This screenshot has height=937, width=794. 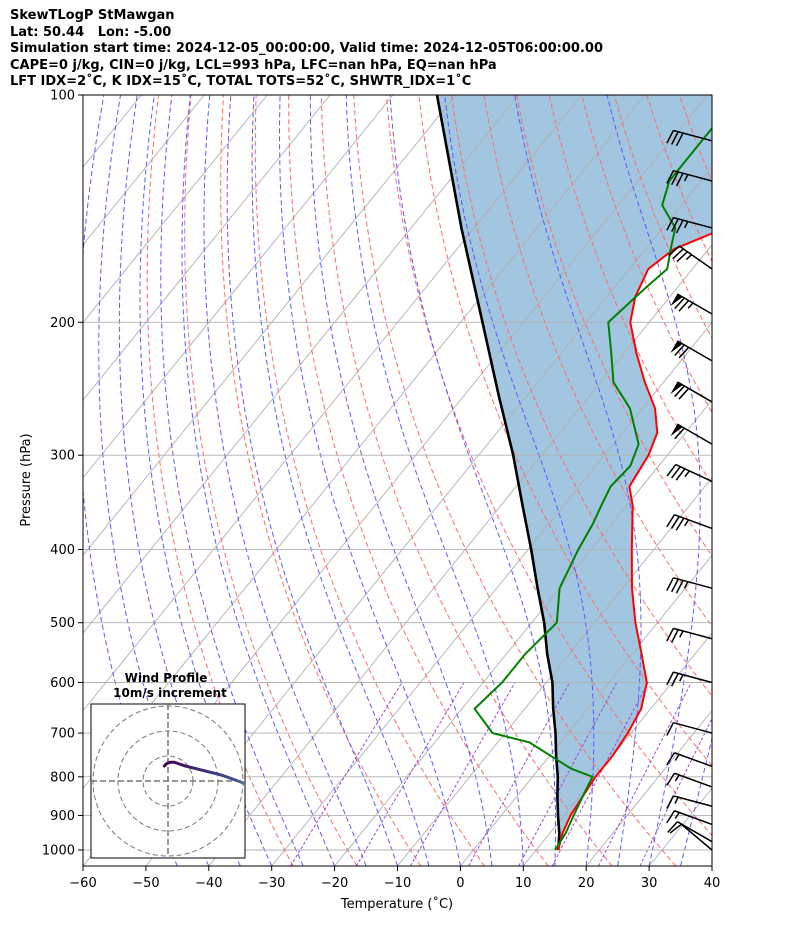 What do you see at coordinates (62, 683) in the screenshot?
I see `y-tick-label: 600` at bounding box center [62, 683].